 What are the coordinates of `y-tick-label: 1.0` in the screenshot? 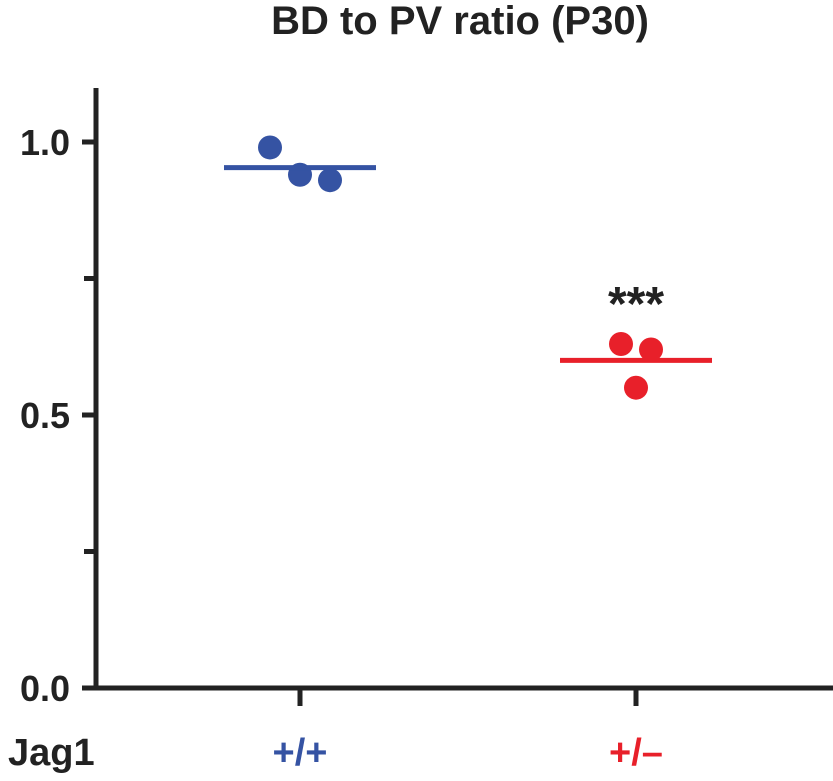 It's located at (45, 142).